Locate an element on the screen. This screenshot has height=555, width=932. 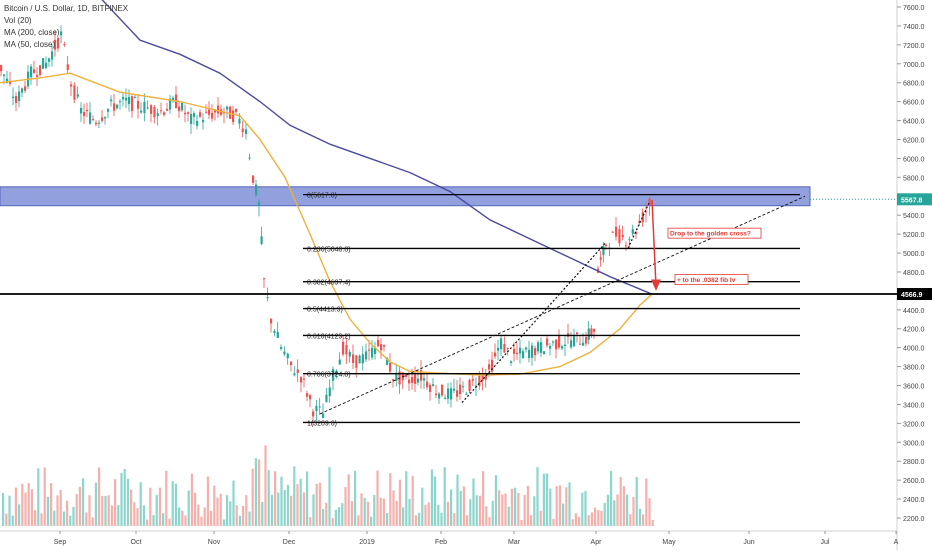
price-tick-label: 3200.0 is located at coordinates (914, 424).